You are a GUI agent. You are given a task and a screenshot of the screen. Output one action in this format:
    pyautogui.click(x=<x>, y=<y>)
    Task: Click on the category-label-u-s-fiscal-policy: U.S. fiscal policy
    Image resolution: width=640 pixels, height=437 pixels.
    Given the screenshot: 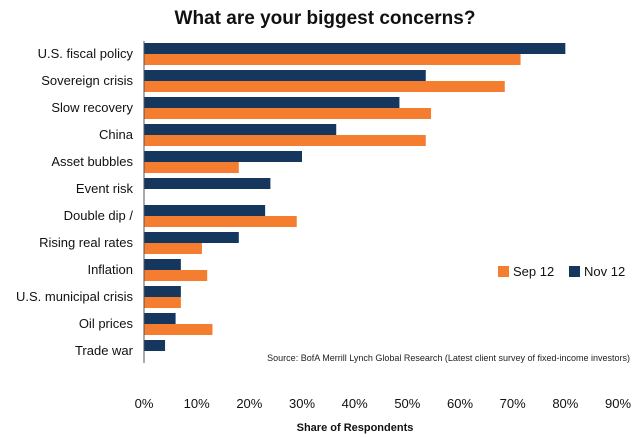 What is the action you would take?
    pyautogui.click(x=86, y=53)
    